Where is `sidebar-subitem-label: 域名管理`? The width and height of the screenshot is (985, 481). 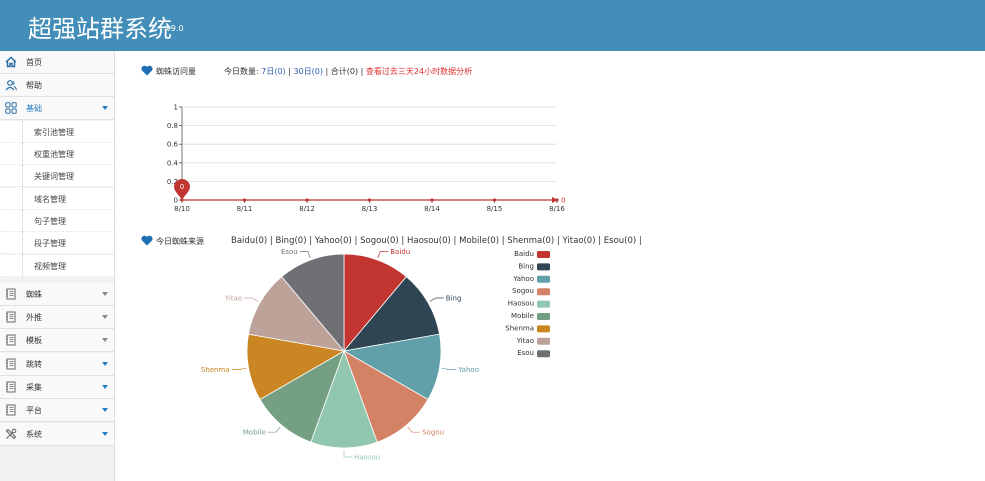
sidebar-subitem-label: 域名管理 is located at coordinates (50, 199).